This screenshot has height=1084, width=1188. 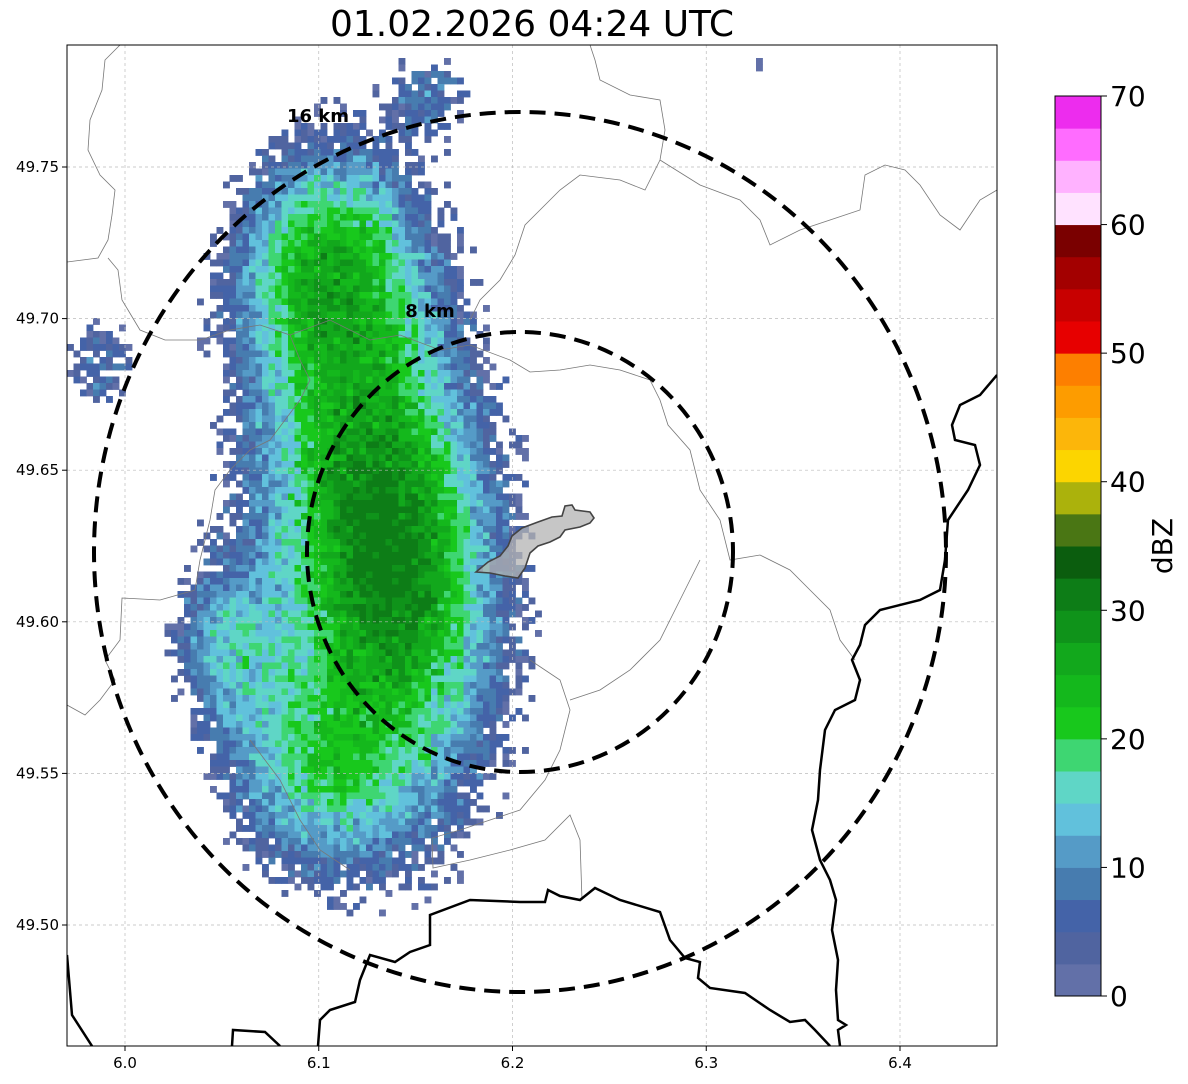 I want to click on national-border, so click(x=573, y=966).